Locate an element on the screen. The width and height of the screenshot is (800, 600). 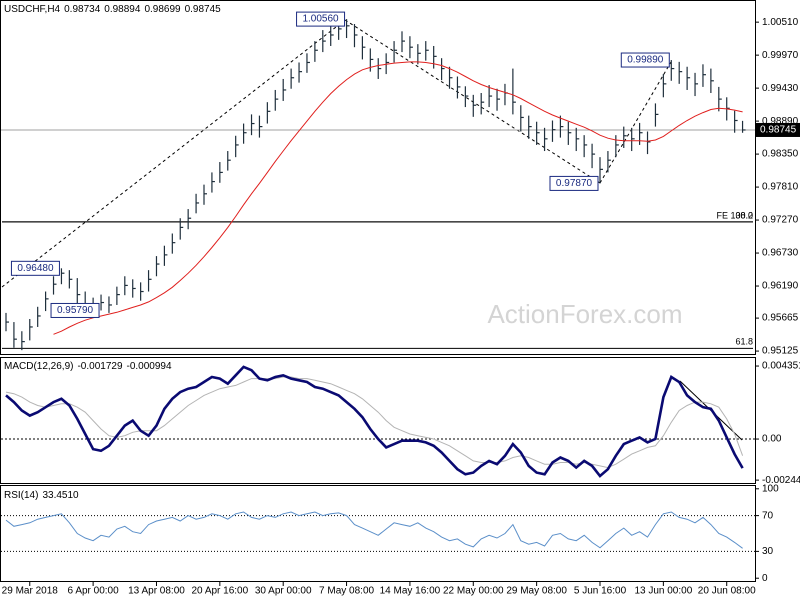
annotation-label: 0.96480 is located at coordinates (35, 268).